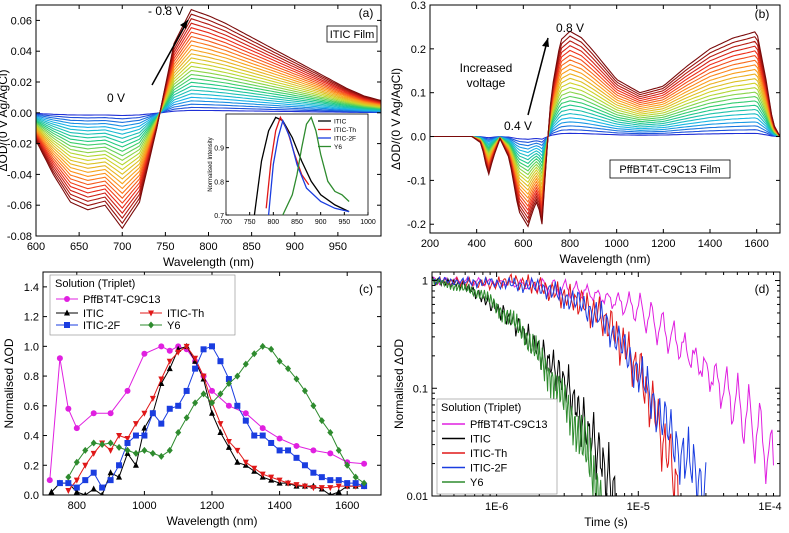  What do you see at coordinates (368, 222) in the screenshot?
I see `inset-x-tick-label: 1000` at bounding box center [368, 222].